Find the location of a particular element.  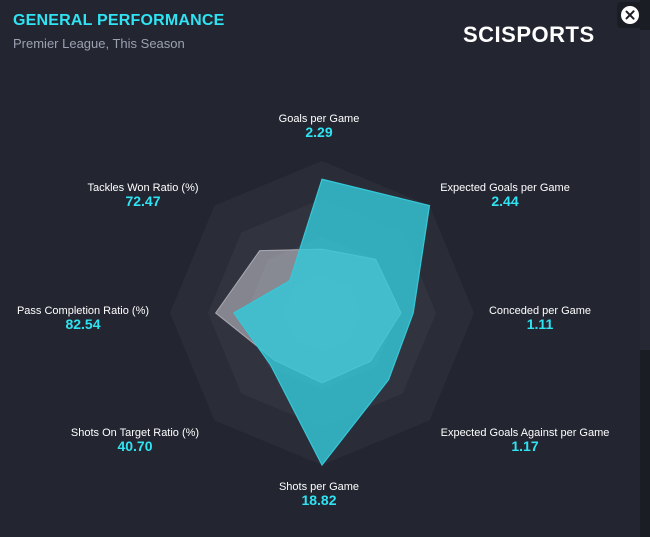

axis-value: 72.47 is located at coordinates (142, 201).